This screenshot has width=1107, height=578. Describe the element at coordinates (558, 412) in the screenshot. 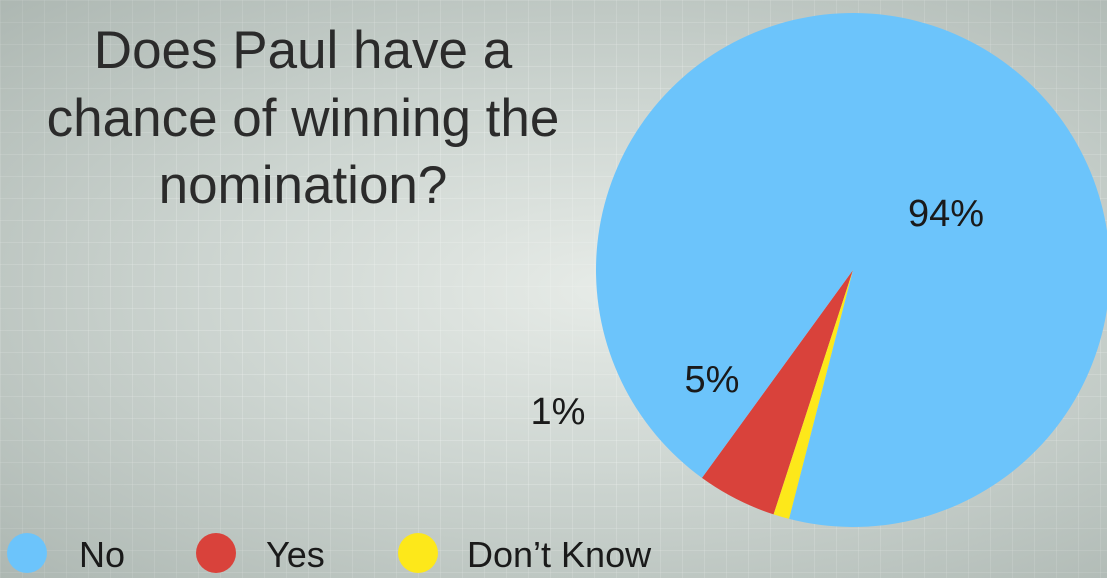

I see `slice-label-dont-know: 1%` at that location.